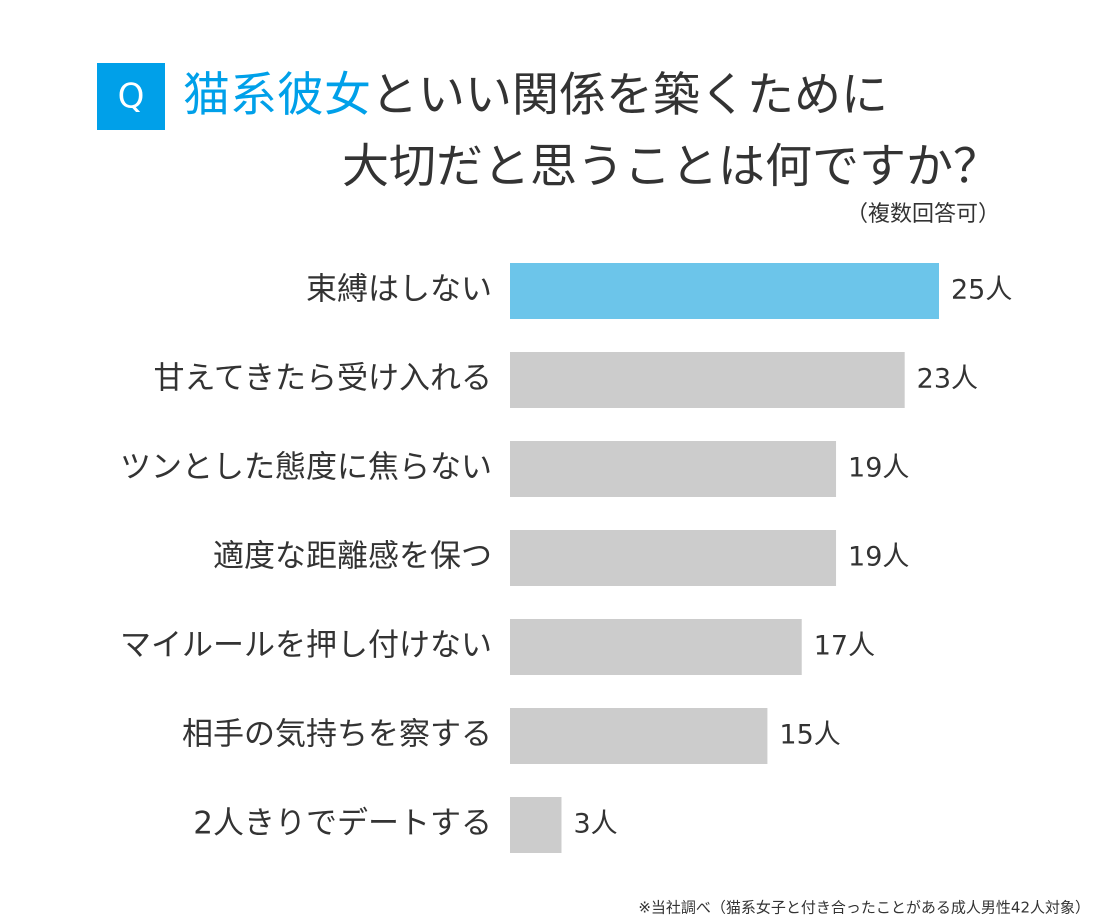 This screenshot has width=1100, height=922. I want to click on value-label: 15人, so click(809, 735).